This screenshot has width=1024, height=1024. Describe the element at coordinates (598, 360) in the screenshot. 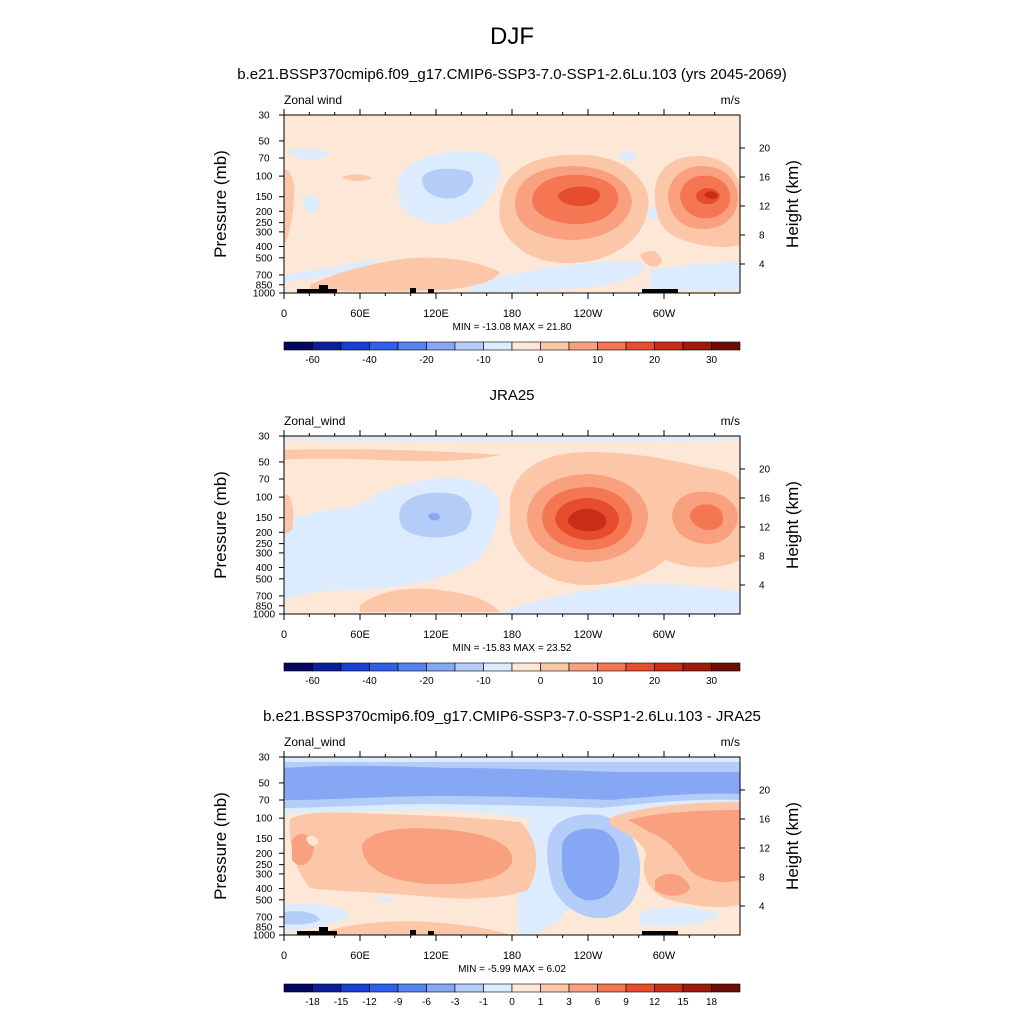

I see `colorbar-label: 10` at that location.